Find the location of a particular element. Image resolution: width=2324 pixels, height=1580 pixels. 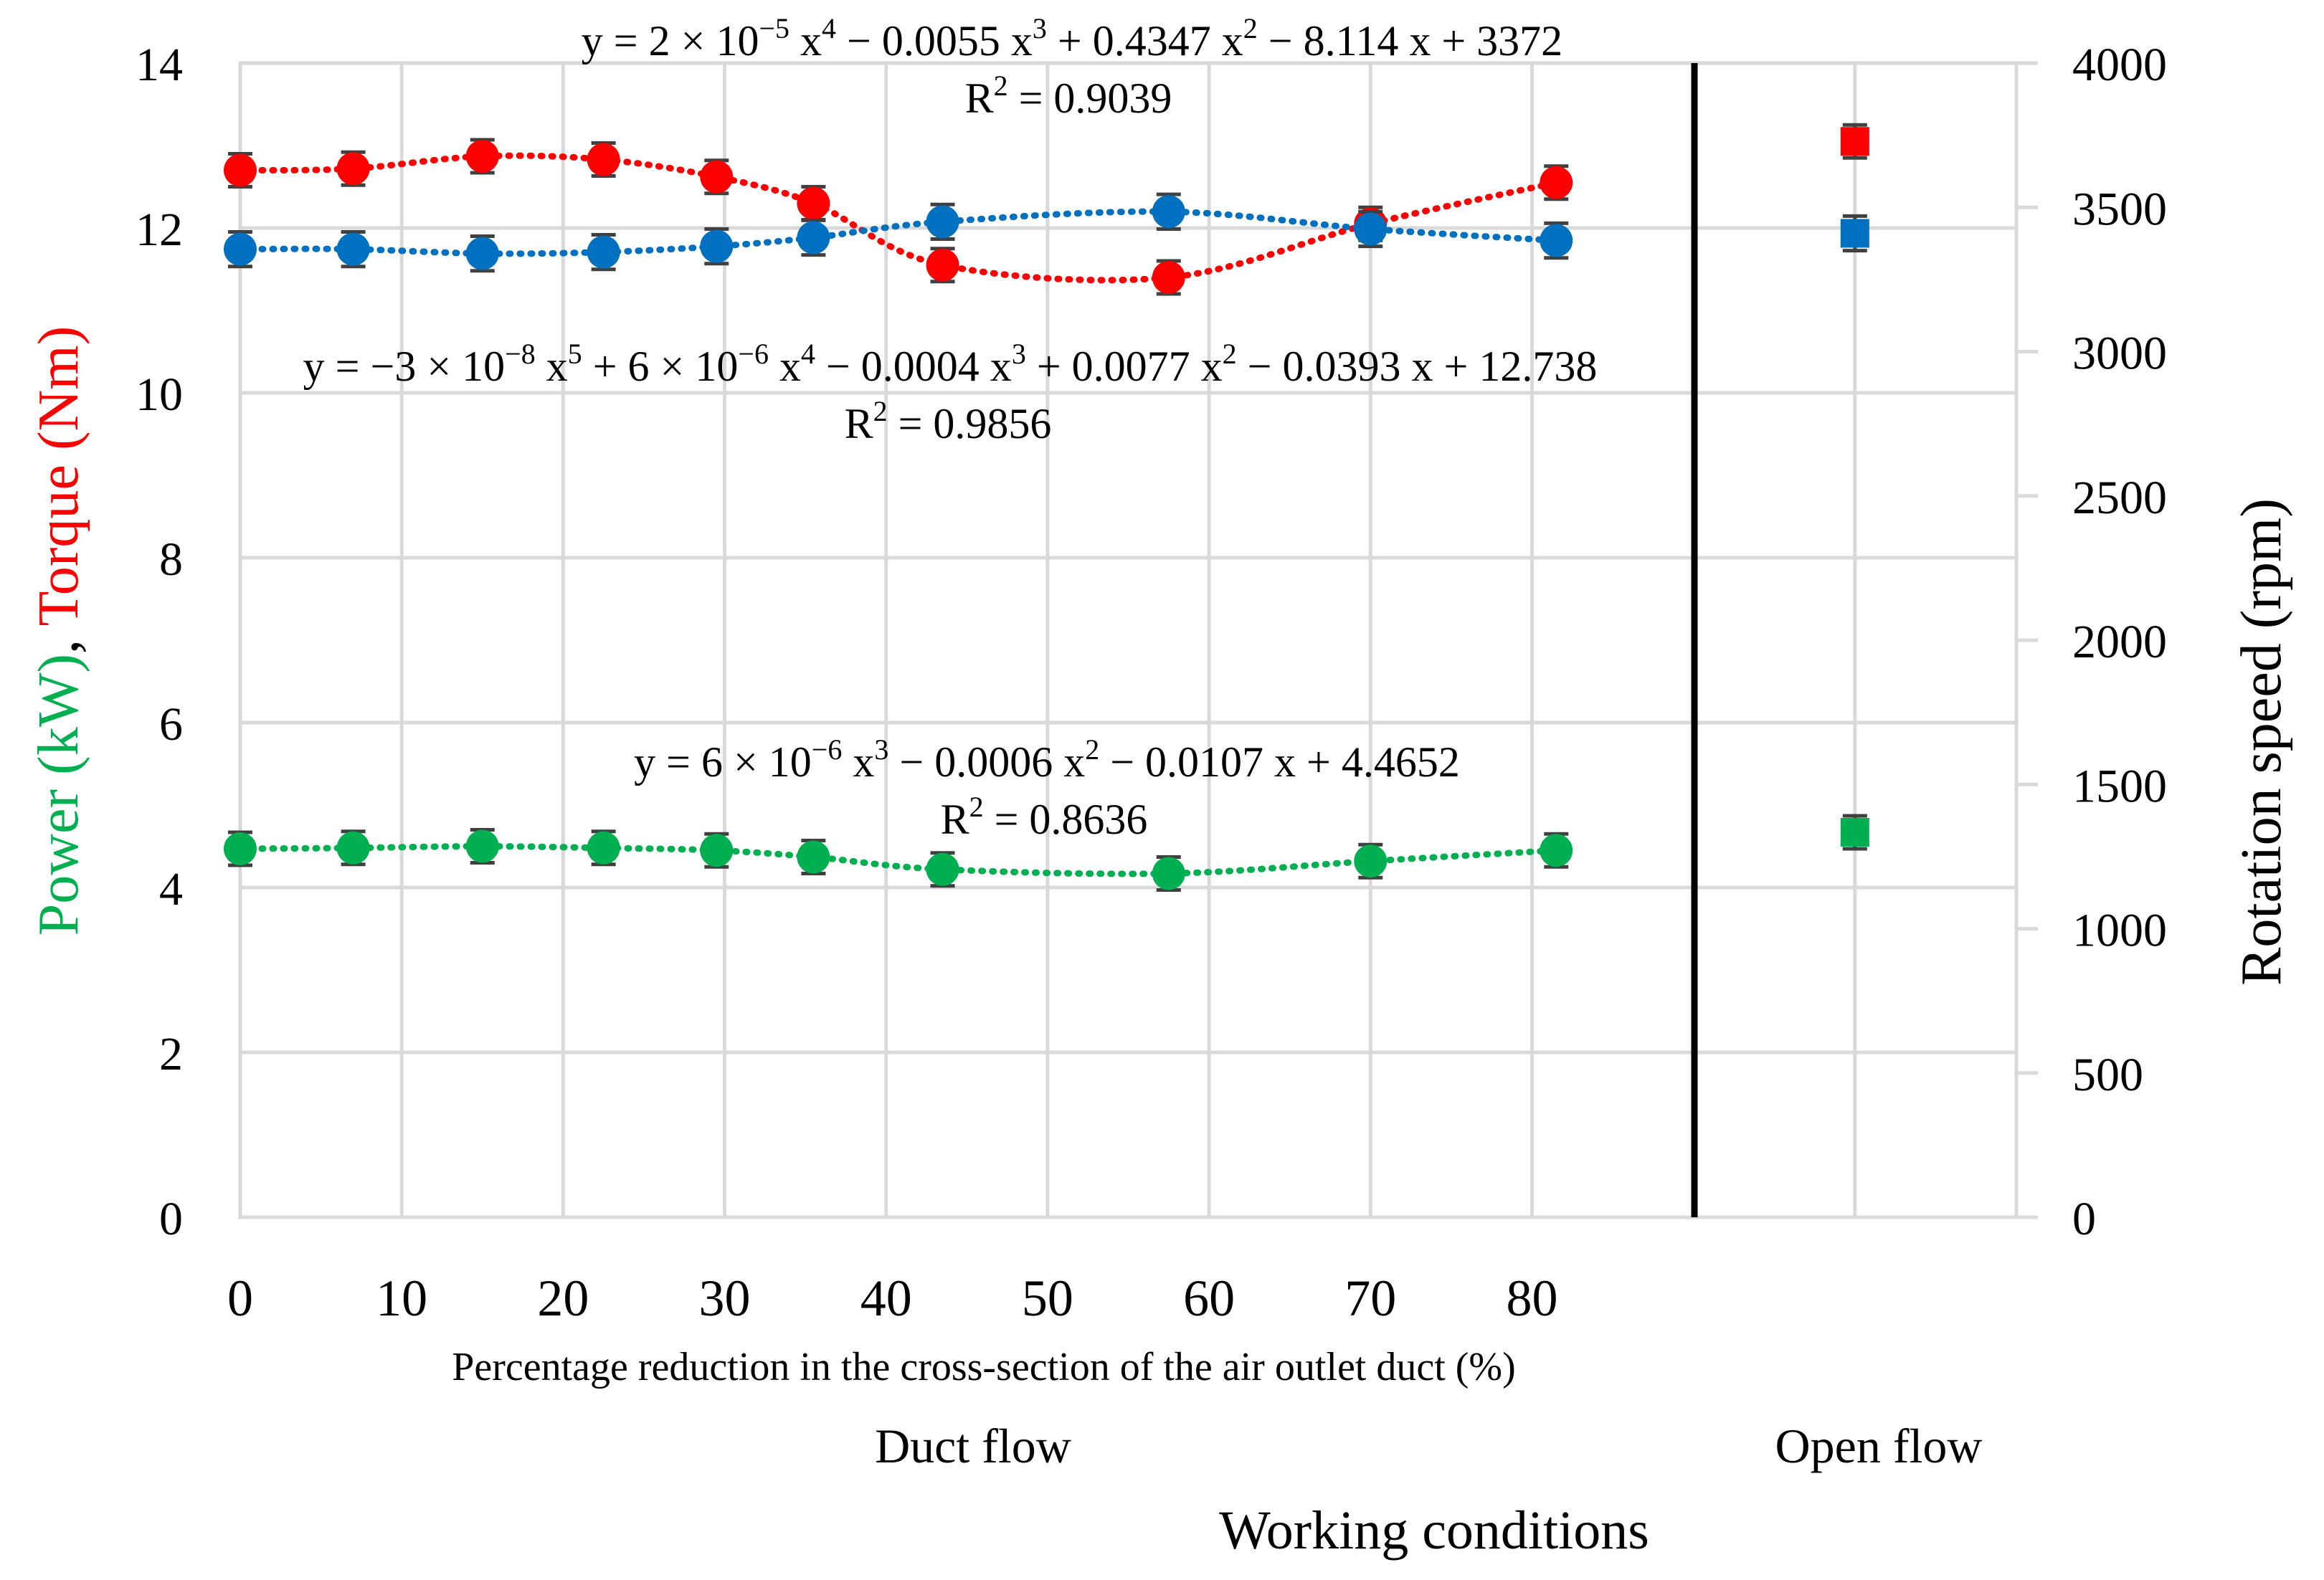

right-tick-label: 3500 is located at coordinates (2119, 209).